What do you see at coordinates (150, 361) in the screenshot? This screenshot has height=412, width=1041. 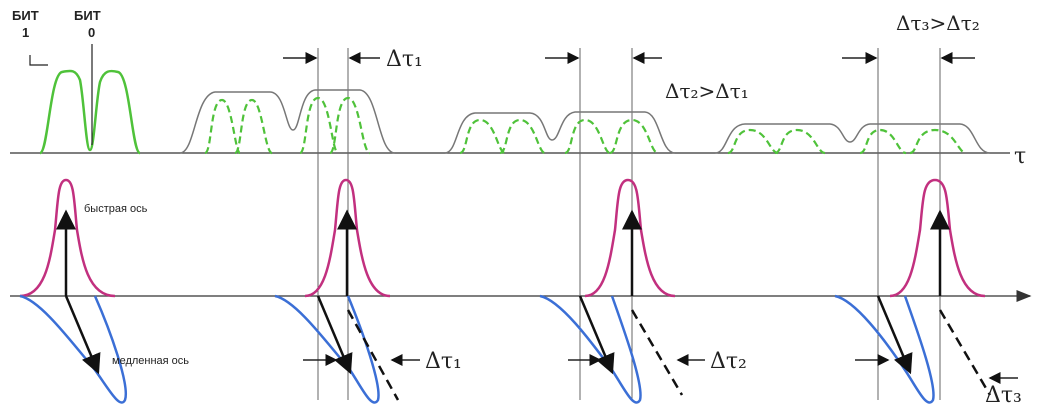 I see `slow-axis-label: медленная ось` at bounding box center [150, 361].